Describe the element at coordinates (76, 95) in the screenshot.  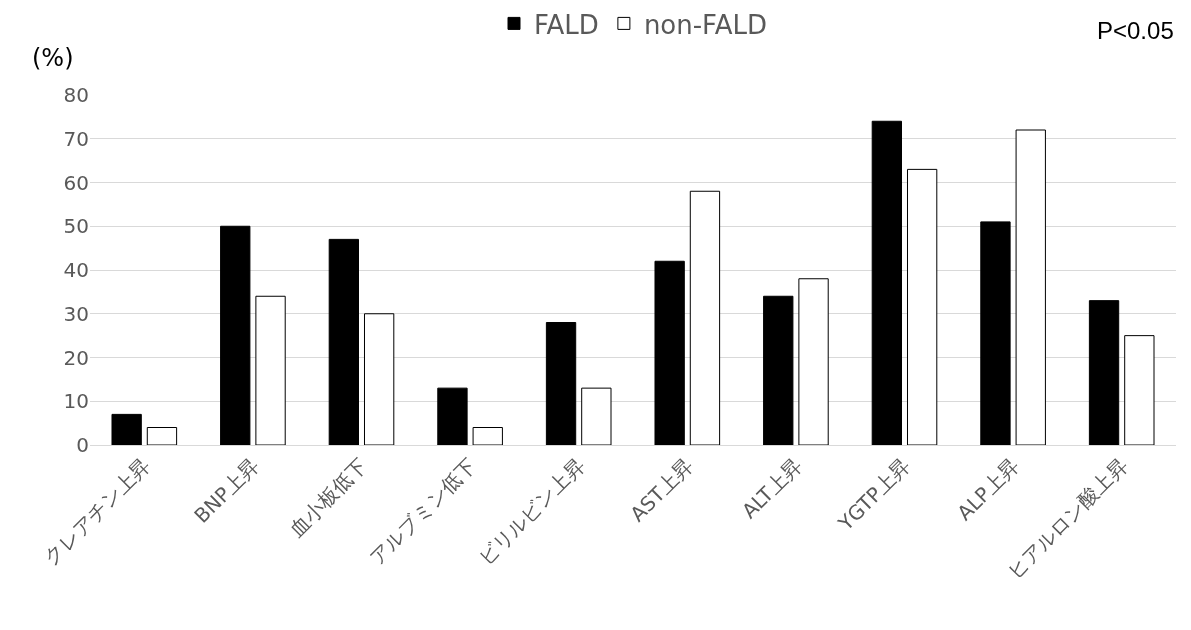
I see `y-tick-label: 80` at that location.